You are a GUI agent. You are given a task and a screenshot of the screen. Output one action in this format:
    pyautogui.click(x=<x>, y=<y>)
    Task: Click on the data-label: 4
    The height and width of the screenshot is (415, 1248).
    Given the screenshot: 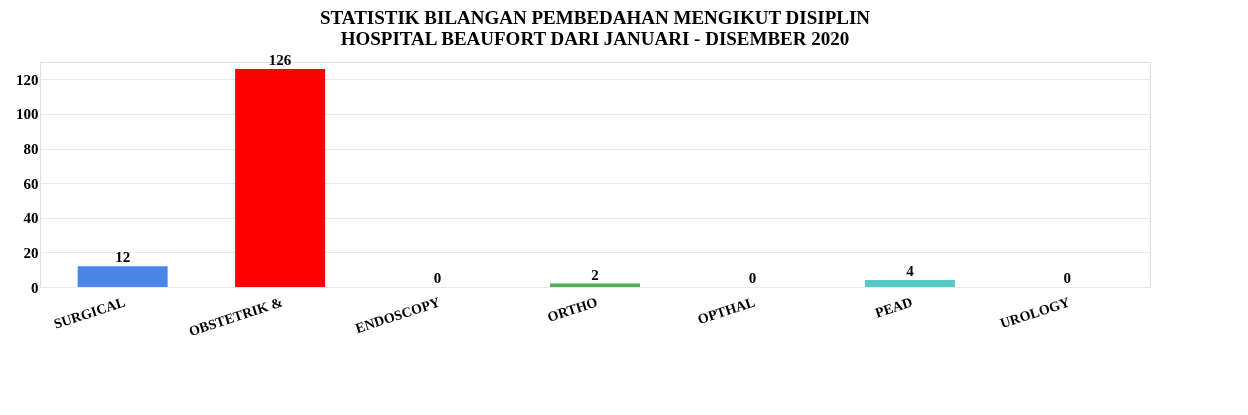 What is the action you would take?
    pyautogui.click(x=910, y=271)
    